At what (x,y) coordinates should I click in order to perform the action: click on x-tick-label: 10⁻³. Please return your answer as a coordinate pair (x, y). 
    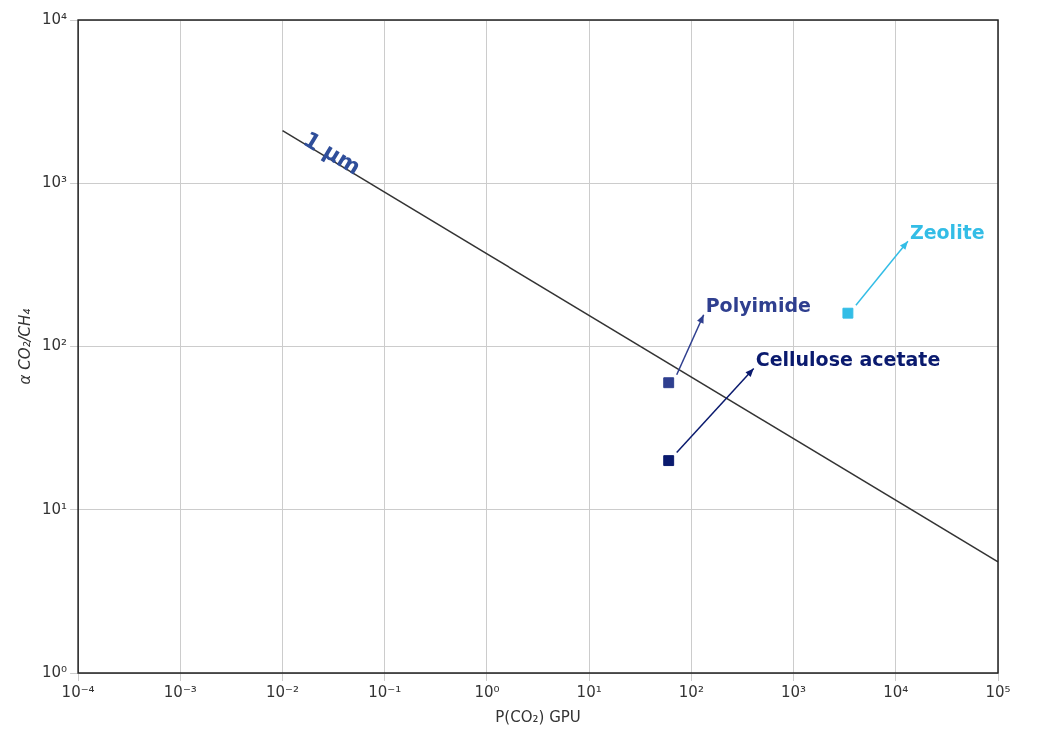
    Looking at the image, I should click on (180, 691).